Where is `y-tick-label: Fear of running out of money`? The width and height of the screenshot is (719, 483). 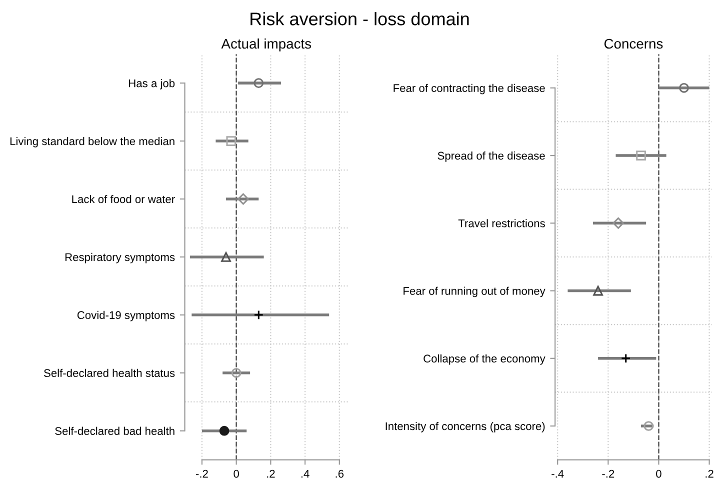
y-tick-label: Fear of running out of money is located at coordinates (475, 292).